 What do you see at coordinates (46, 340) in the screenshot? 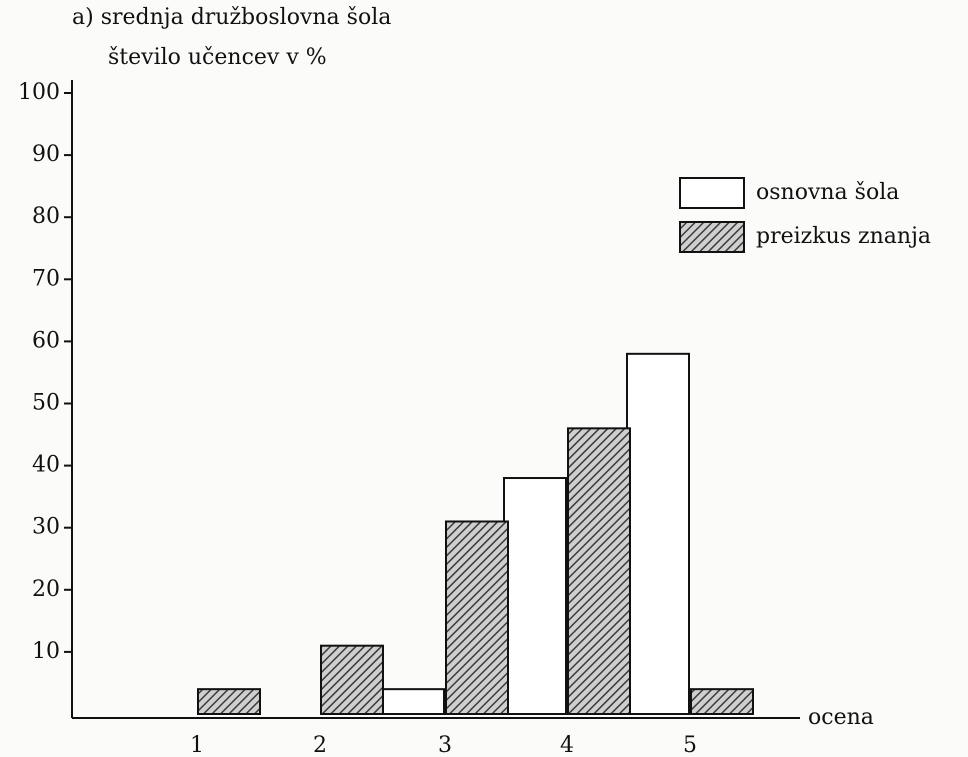
I see `y-tick-label: 60` at bounding box center [46, 340].